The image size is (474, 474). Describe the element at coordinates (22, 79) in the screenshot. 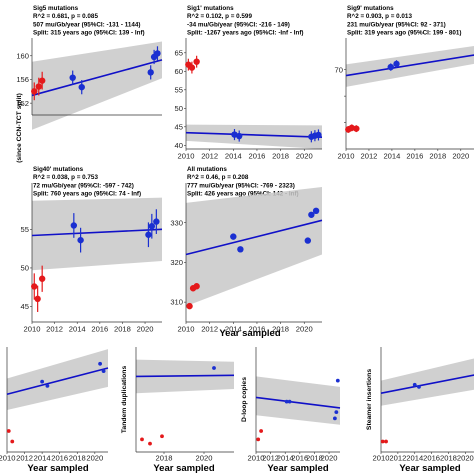

I see `y-tick-label: 156` at that location.